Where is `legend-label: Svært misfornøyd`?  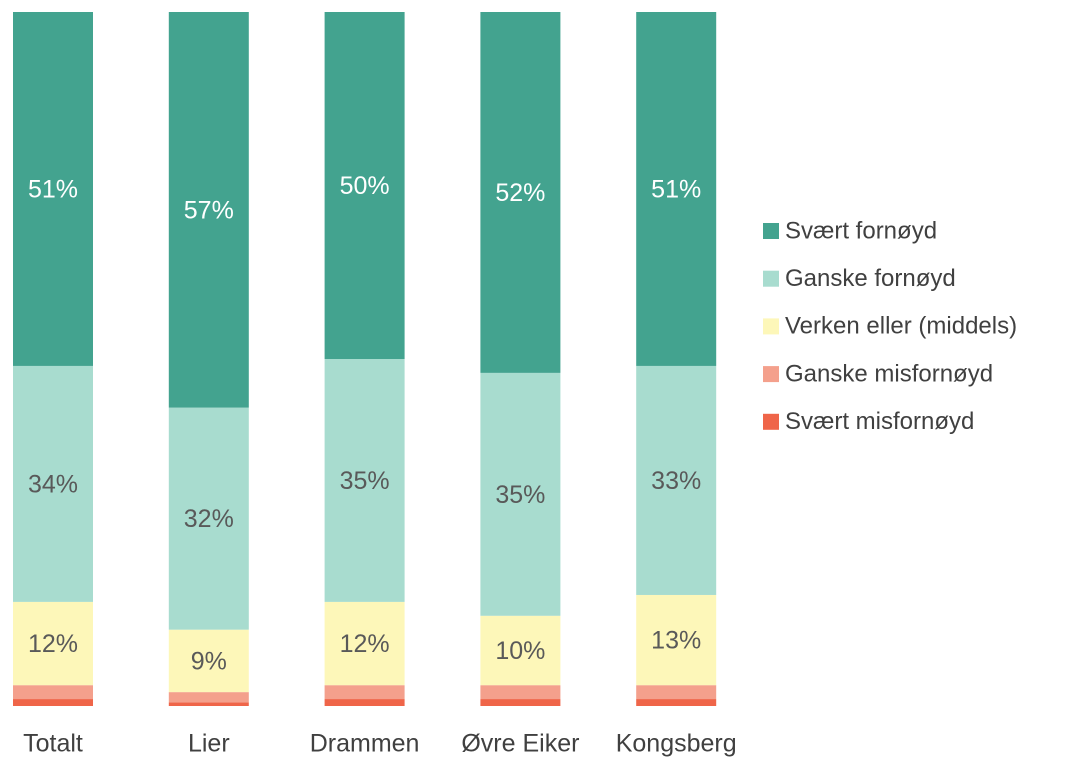
legend-label: Svært misfornøyd is located at coordinates (879, 421).